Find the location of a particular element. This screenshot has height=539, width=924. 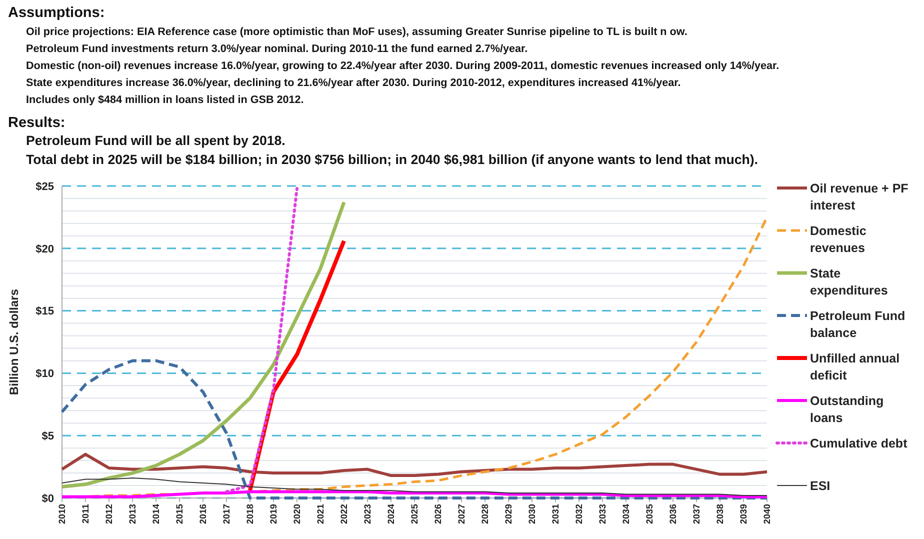

x-tick-label: 2021 is located at coordinates (321, 514).